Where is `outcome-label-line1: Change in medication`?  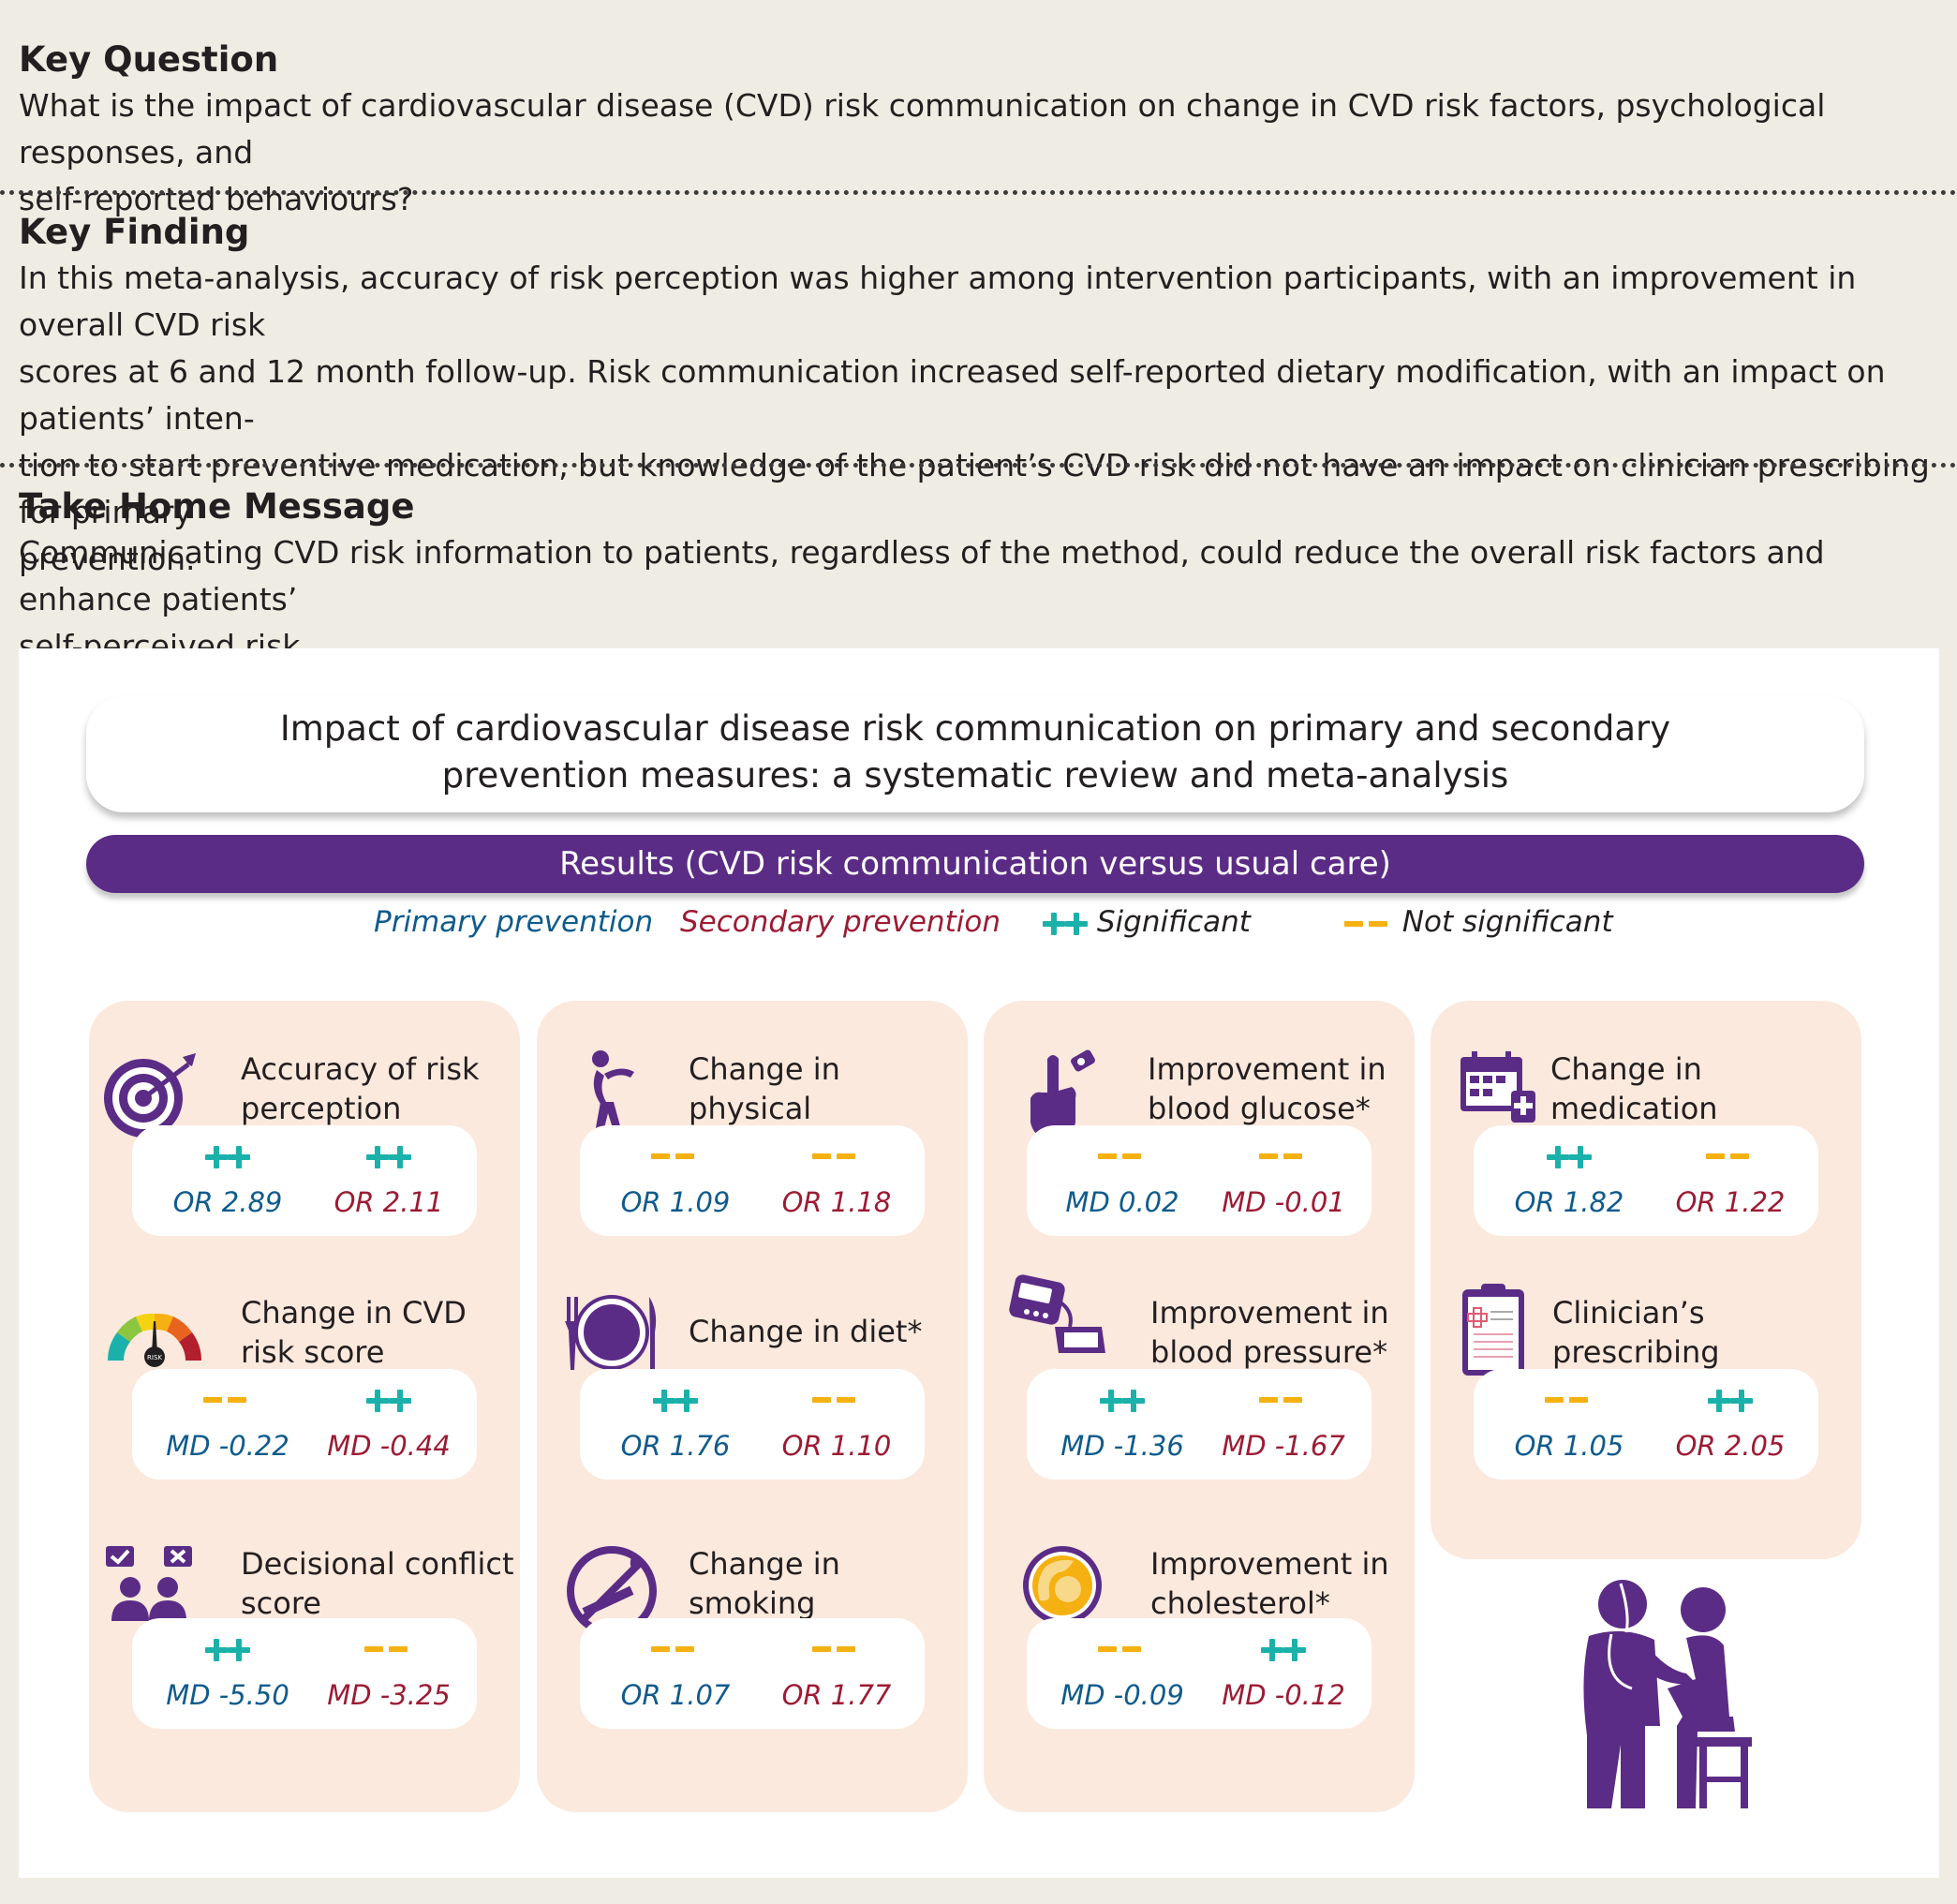
outcome-label-line1: Change in medication is located at coordinates (1634, 1088).